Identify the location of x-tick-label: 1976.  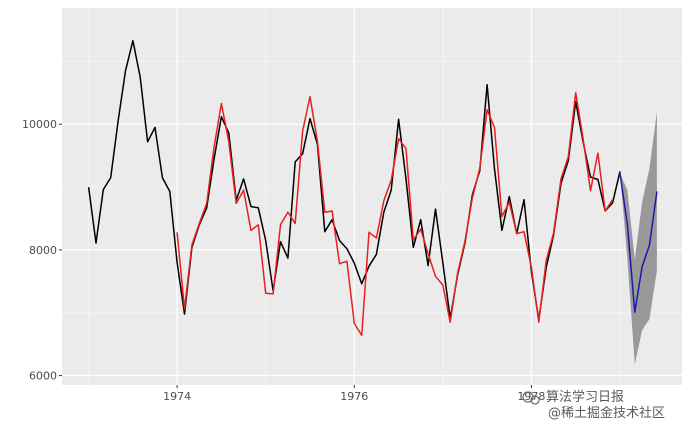
(354, 396).